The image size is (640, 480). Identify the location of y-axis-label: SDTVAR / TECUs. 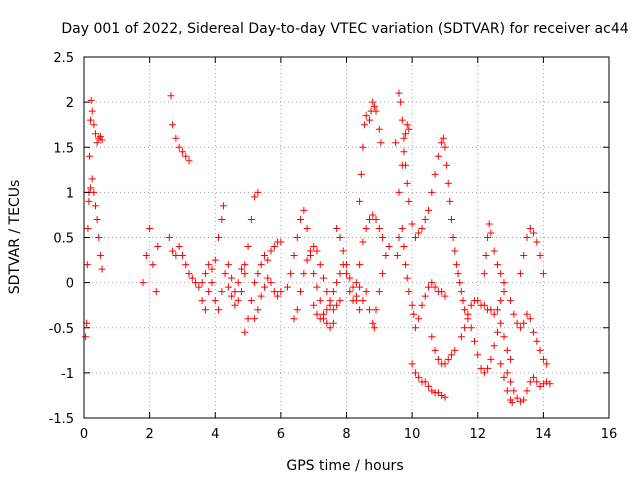
(15, 237).